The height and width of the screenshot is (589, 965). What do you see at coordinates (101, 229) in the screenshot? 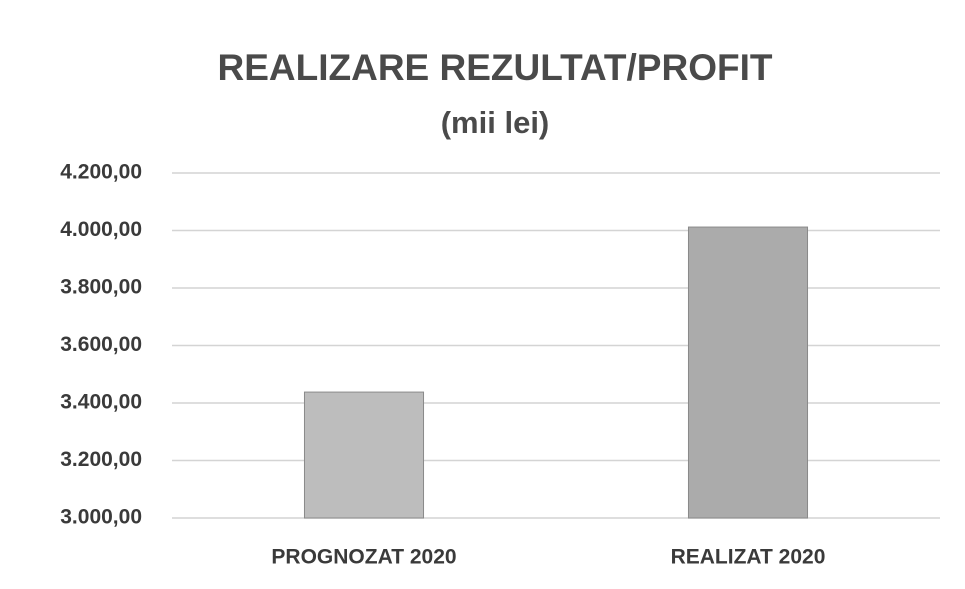
I see `y-tick-label: 4.000,00` at bounding box center [101, 229].